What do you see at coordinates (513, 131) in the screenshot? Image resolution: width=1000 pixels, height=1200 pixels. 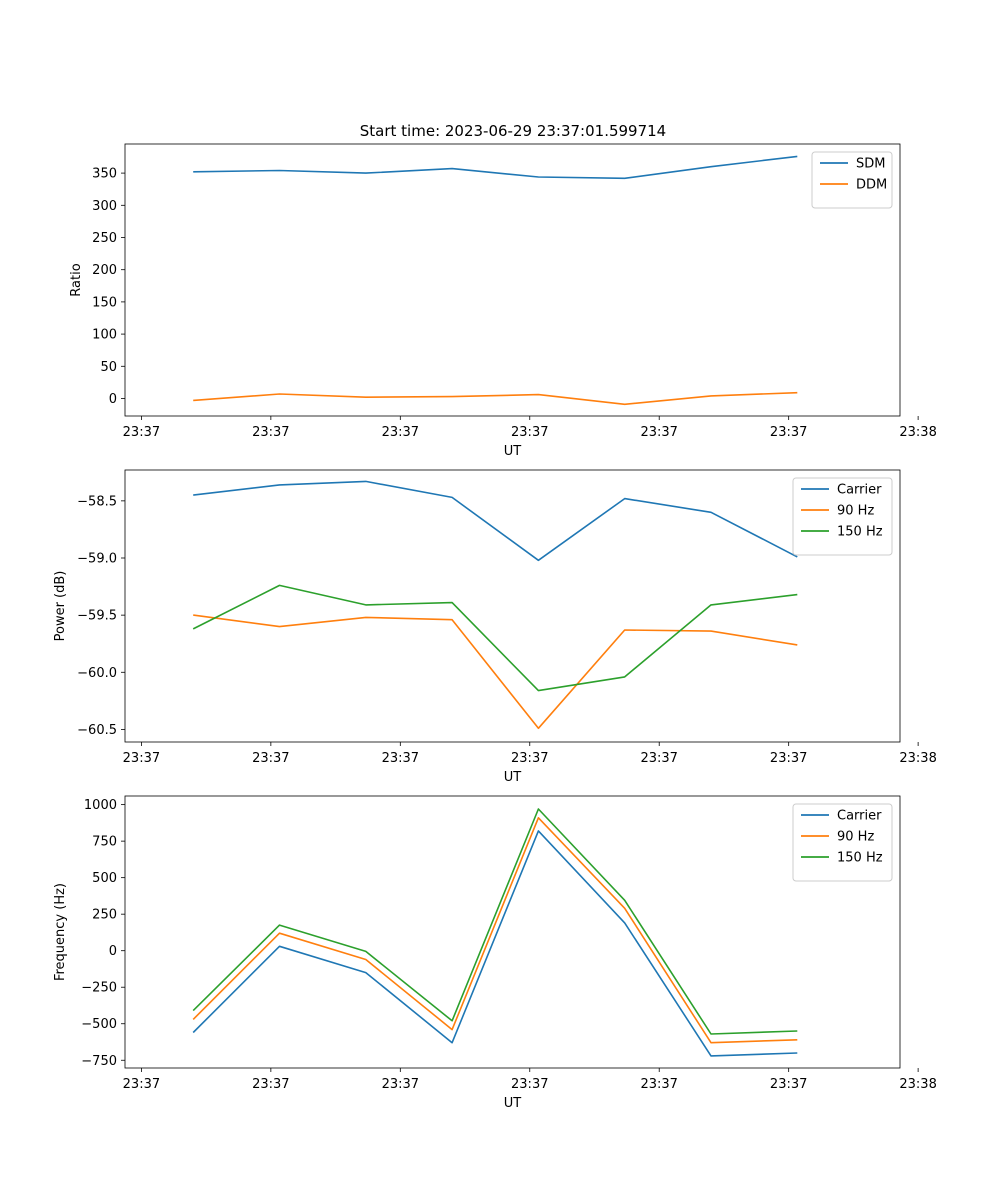 I see `figure-title: Start time: 2023-06-29 23:37:01.599714` at bounding box center [513, 131].